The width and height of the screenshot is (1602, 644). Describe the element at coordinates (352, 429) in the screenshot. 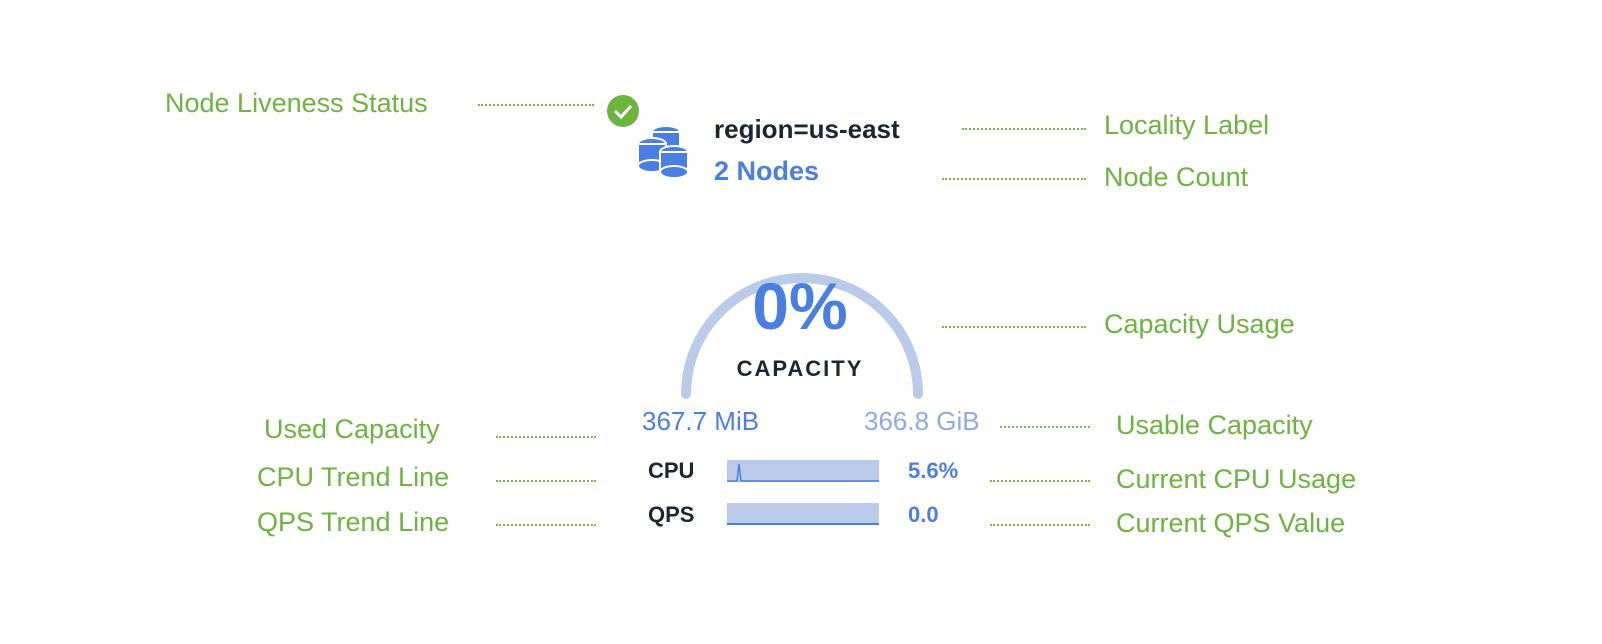

I see `annotation-used-capacity: Used Capacity` at that location.